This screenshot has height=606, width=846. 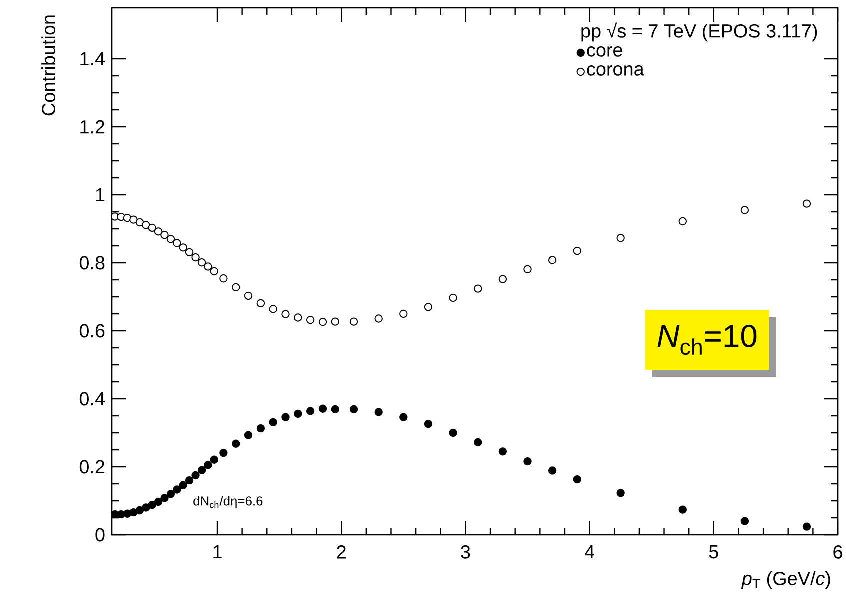 What do you see at coordinates (218, 552) in the screenshot?
I see `x-tick-label: 1` at bounding box center [218, 552].